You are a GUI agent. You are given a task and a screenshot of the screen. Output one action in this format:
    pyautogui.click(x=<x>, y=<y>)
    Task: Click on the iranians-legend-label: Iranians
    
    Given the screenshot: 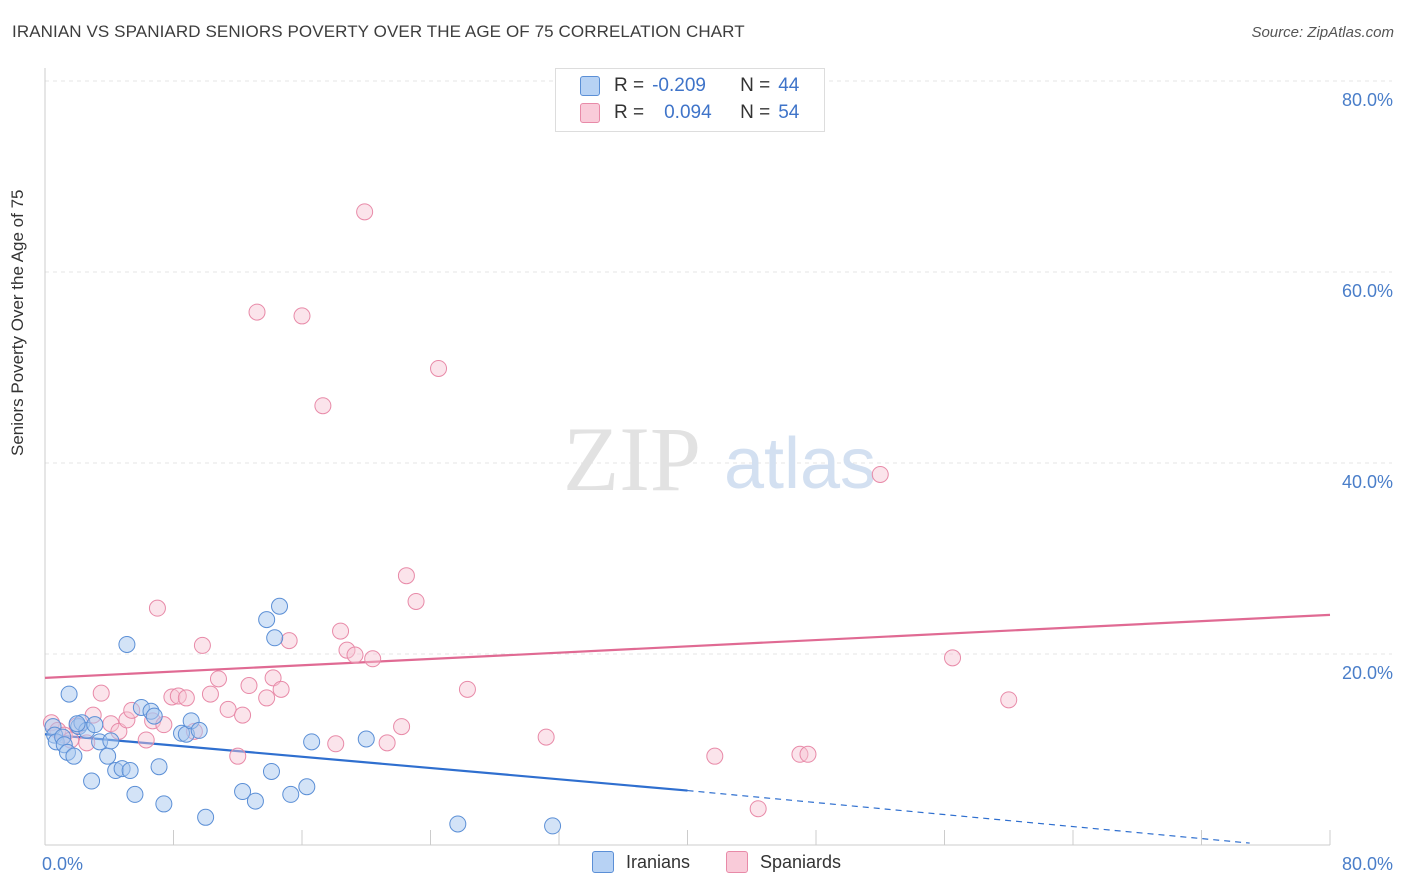 What is the action you would take?
    pyautogui.click(x=658, y=861)
    